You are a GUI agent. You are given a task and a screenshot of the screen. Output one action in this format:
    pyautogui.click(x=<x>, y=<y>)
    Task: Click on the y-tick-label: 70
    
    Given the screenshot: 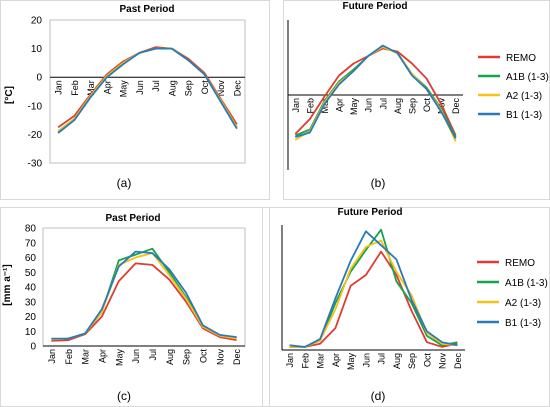 What is the action you would take?
    pyautogui.click(x=31, y=243)
    